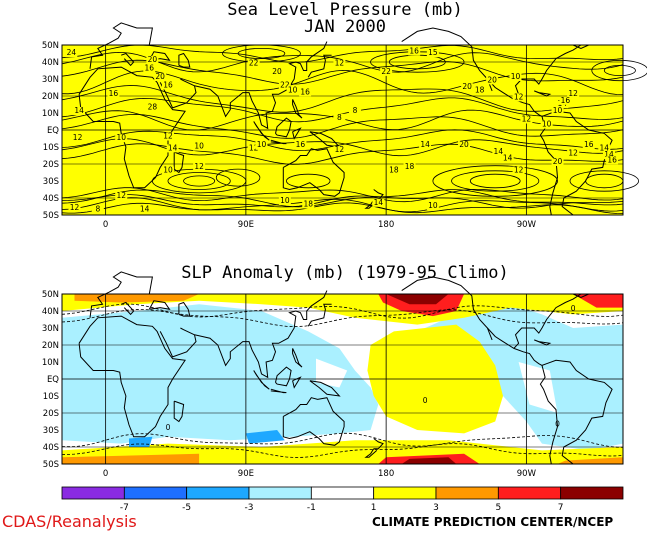 The width and height of the screenshot is (647, 534). What do you see at coordinates (51, 465) in the screenshot?
I see `lat-tick-label: 50S` at bounding box center [51, 465].